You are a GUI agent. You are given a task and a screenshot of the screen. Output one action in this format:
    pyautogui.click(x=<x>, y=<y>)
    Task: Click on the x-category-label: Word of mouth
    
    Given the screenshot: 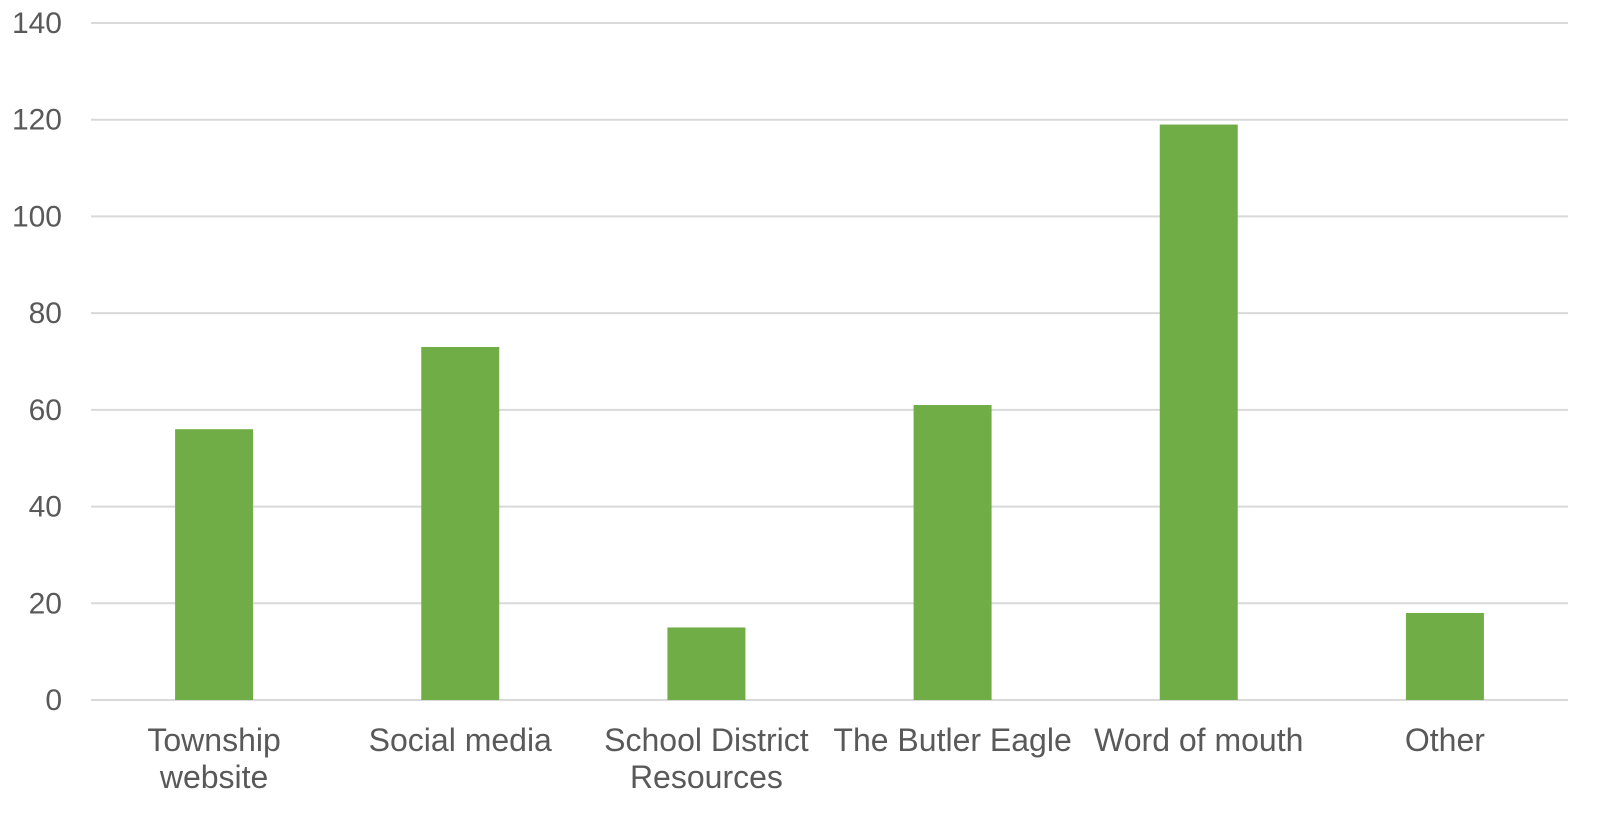 What is the action you would take?
    pyautogui.click(x=1198, y=740)
    